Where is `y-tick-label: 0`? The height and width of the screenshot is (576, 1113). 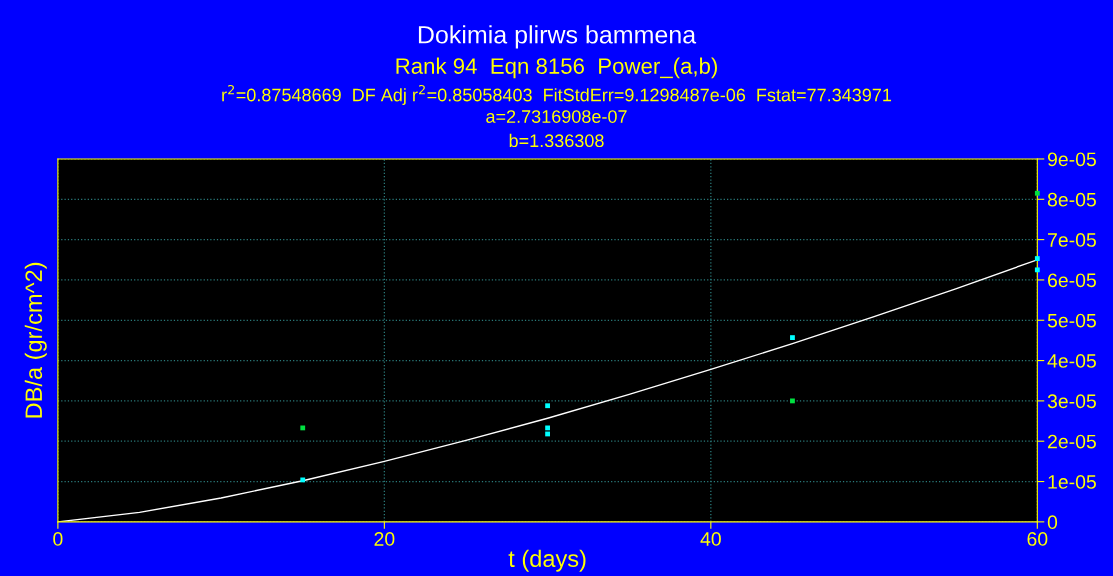
y-tick-label: 0 is located at coordinates (1052, 522).